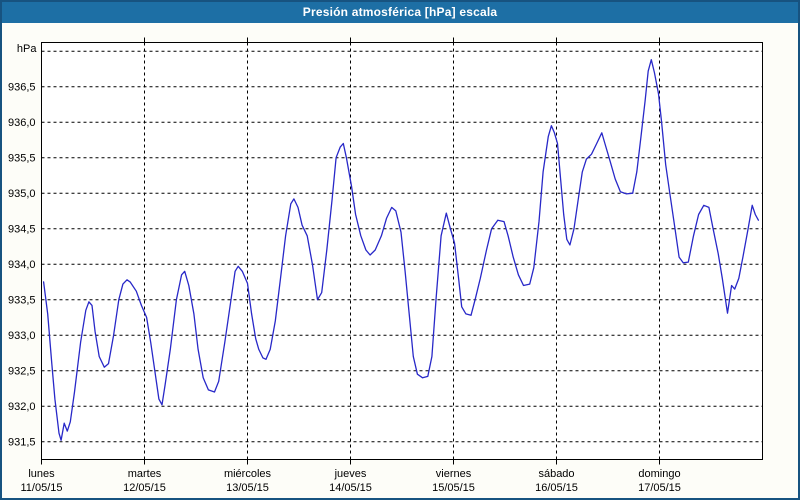 This screenshot has width=800, height=500. What do you see at coordinates (454, 474) in the screenshot?
I see `x-day-label: viernes` at bounding box center [454, 474].